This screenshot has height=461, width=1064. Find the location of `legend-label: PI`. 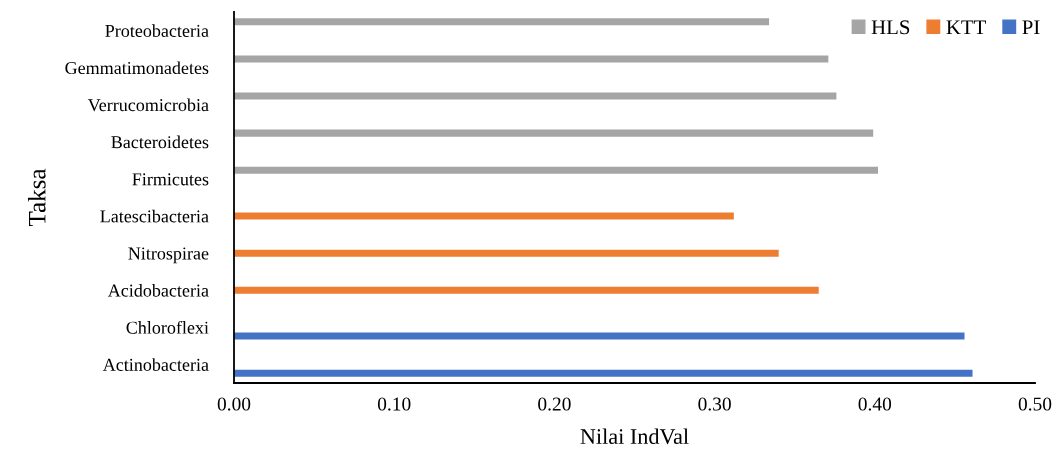

legend-label: PI is located at coordinates (1031, 27).